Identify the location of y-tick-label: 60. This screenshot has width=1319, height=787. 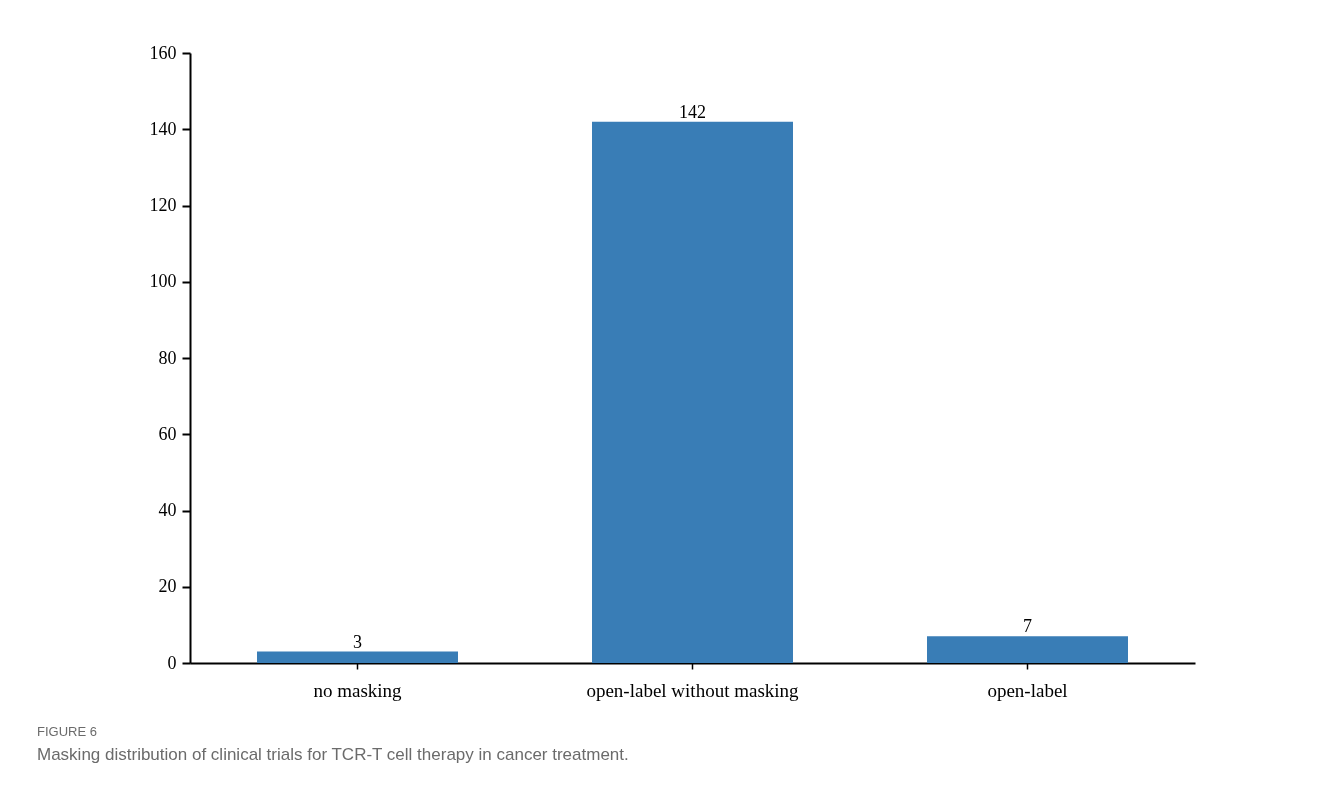
(167, 433).